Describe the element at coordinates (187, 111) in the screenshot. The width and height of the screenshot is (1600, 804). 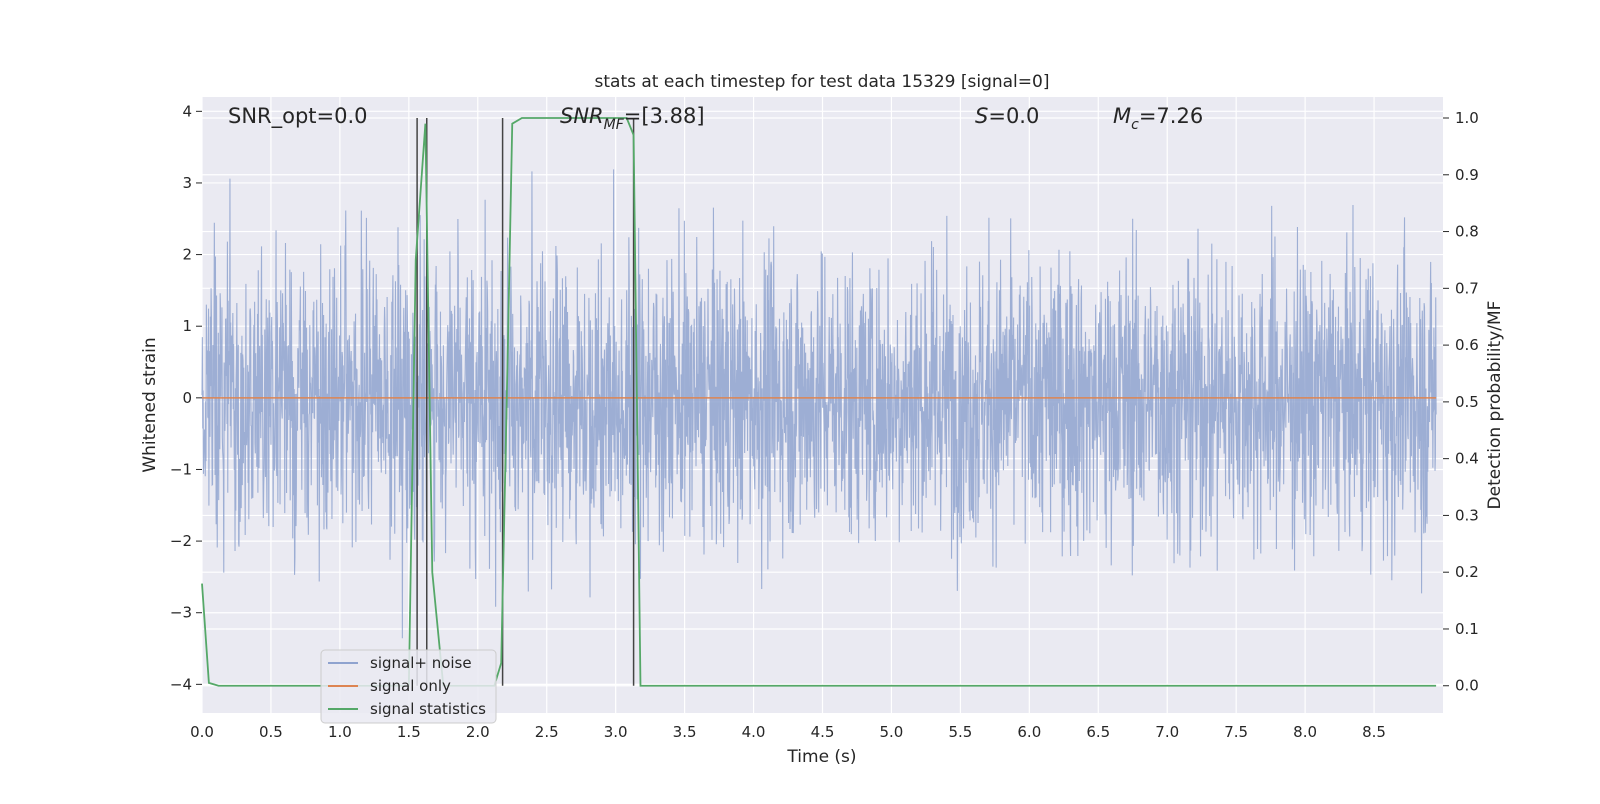
I see `y-left-tick-label: 4` at that location.